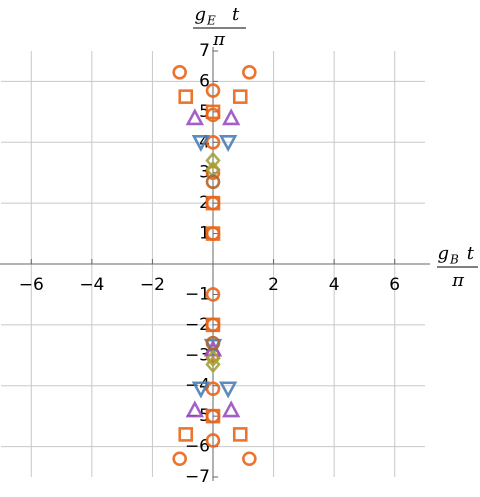 This screenshot has height=497, width=480. What do you see at coordinates (394, 285) in the screenshot?
I see `x-tick-label: 6` at bounding box center [394, 285].